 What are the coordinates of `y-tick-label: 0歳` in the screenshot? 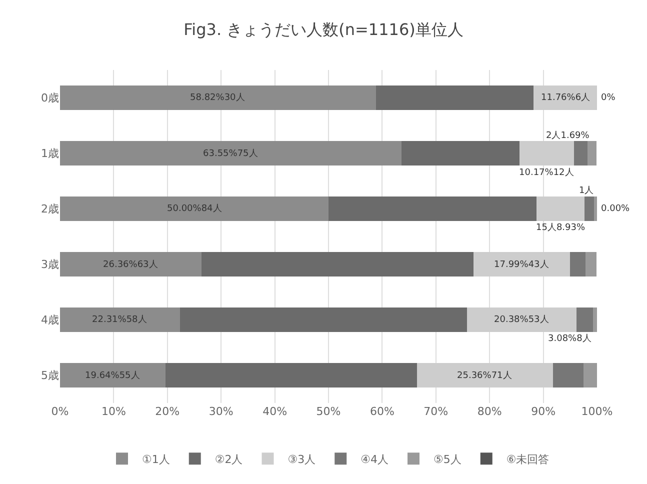 It's located at (50, 98).